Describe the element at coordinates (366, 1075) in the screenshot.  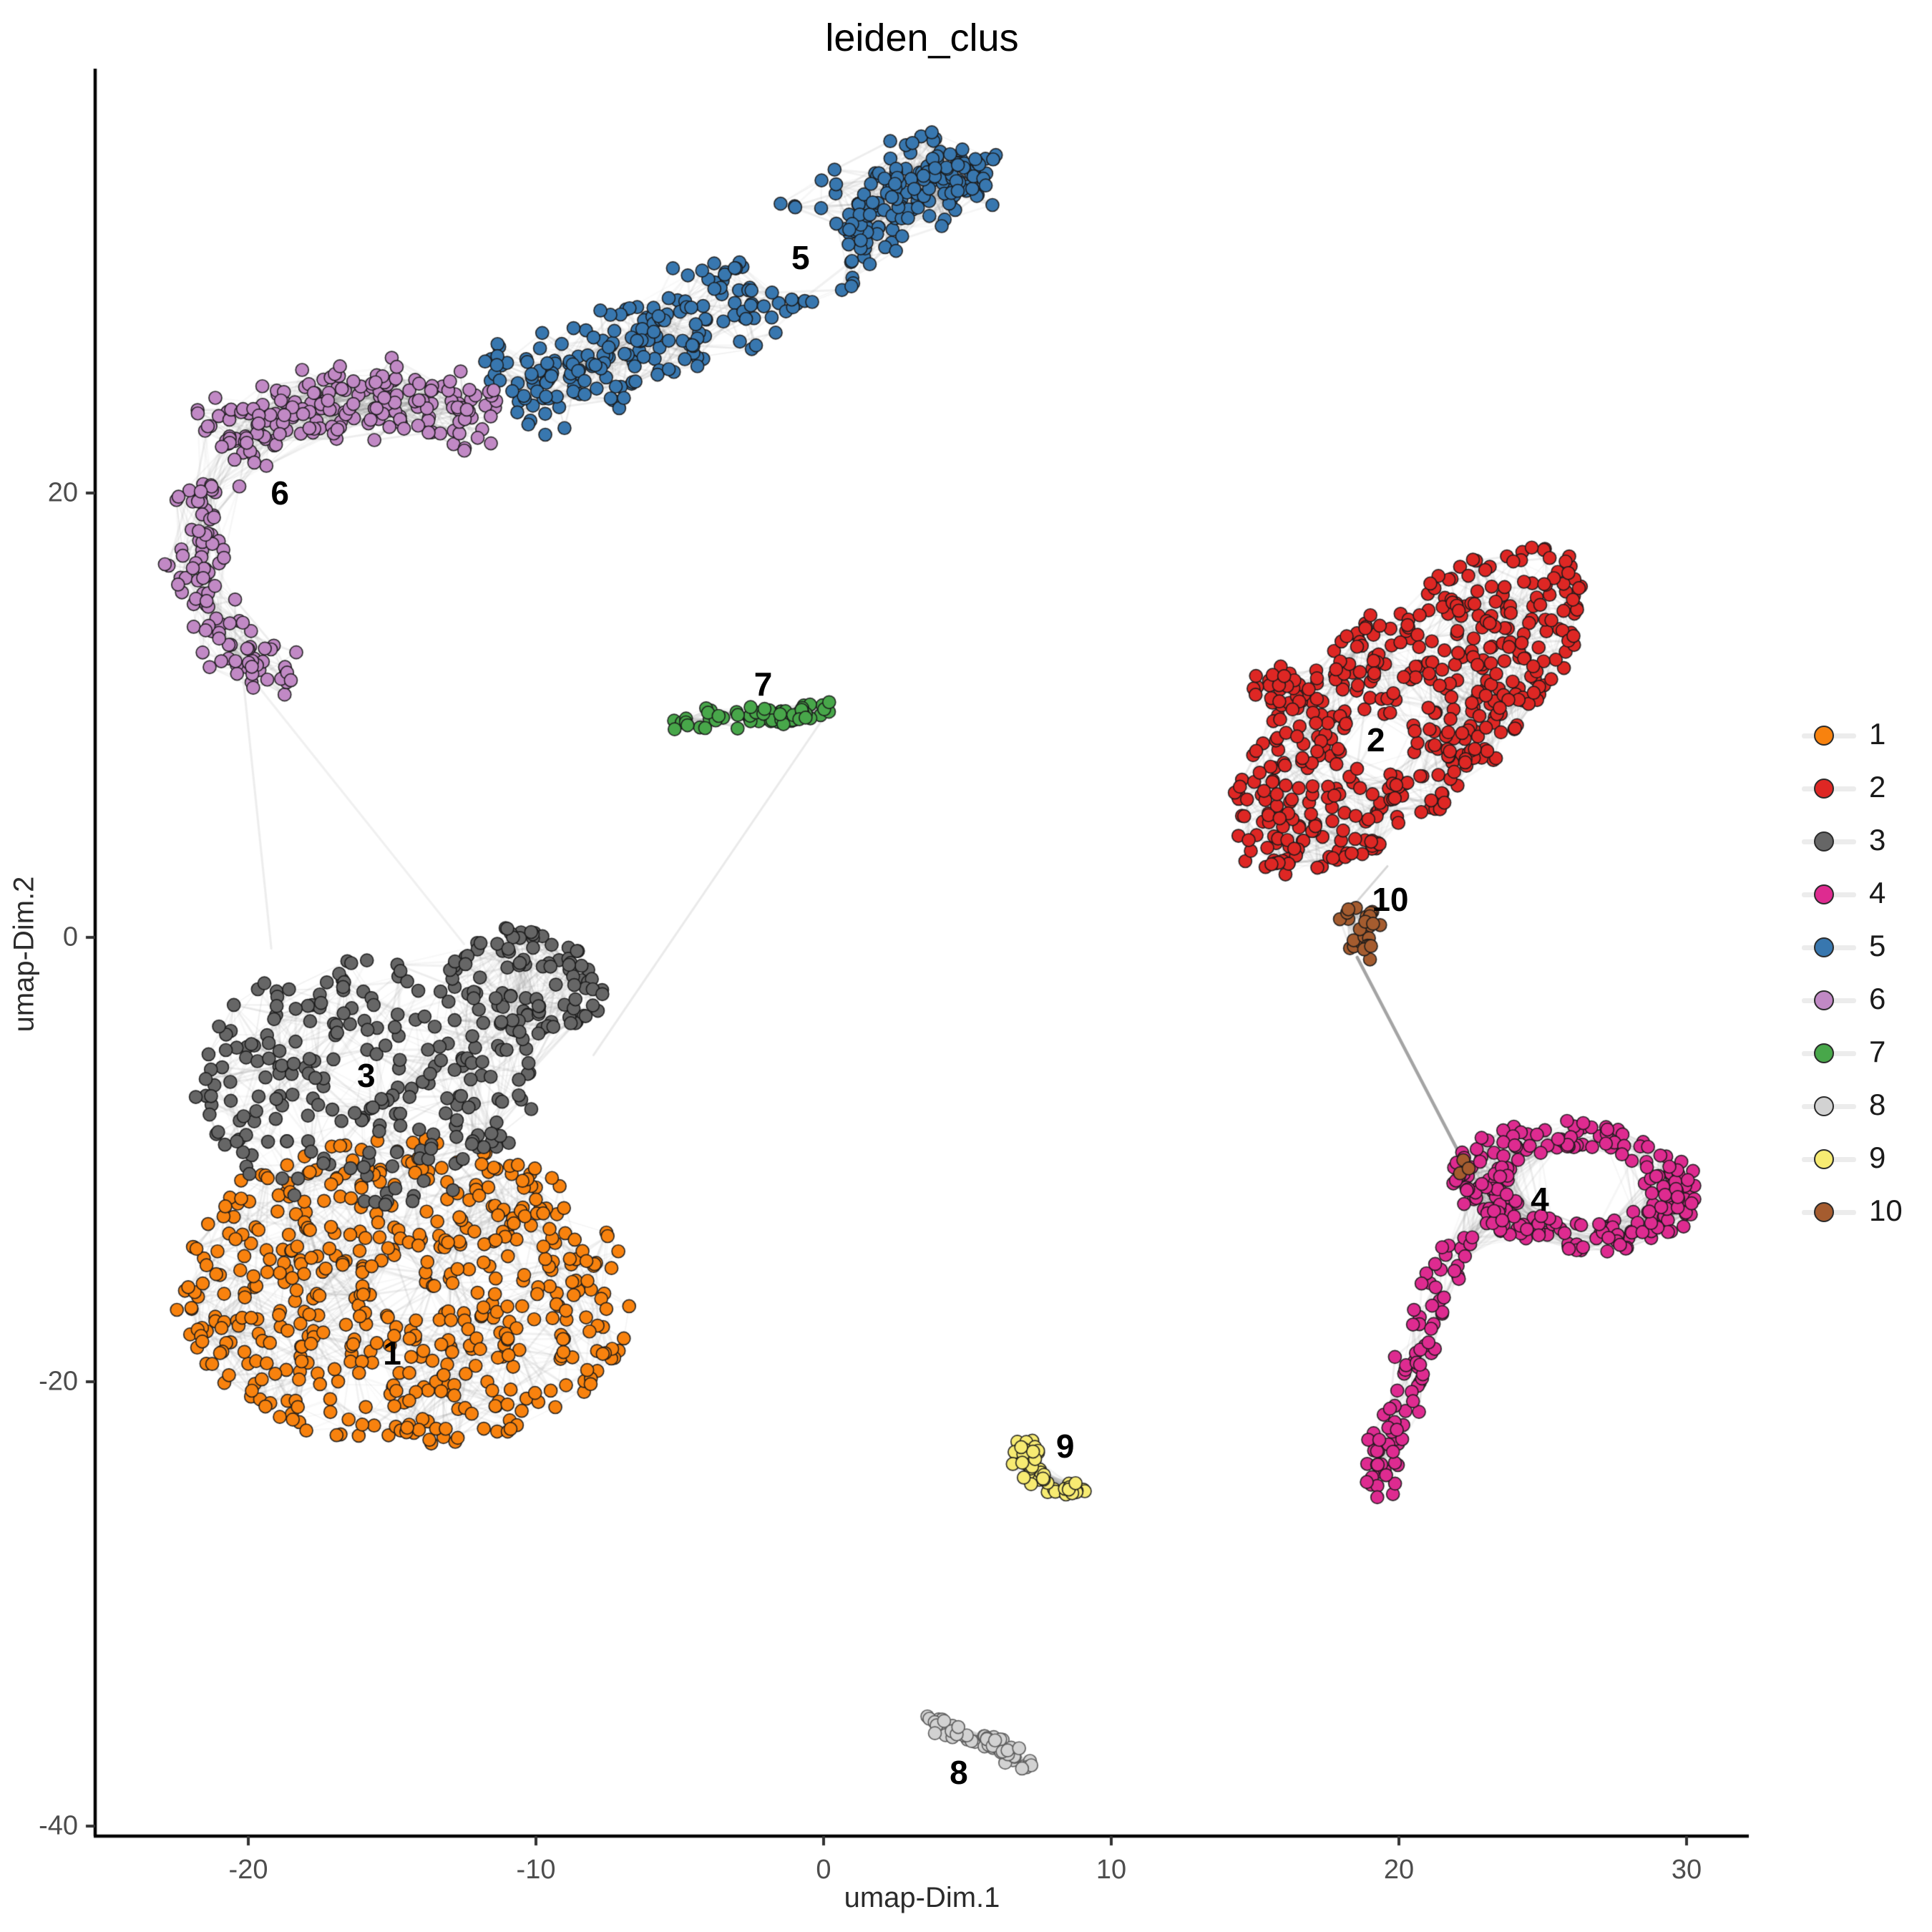
I see `cluster-label-3: 3` at that location.